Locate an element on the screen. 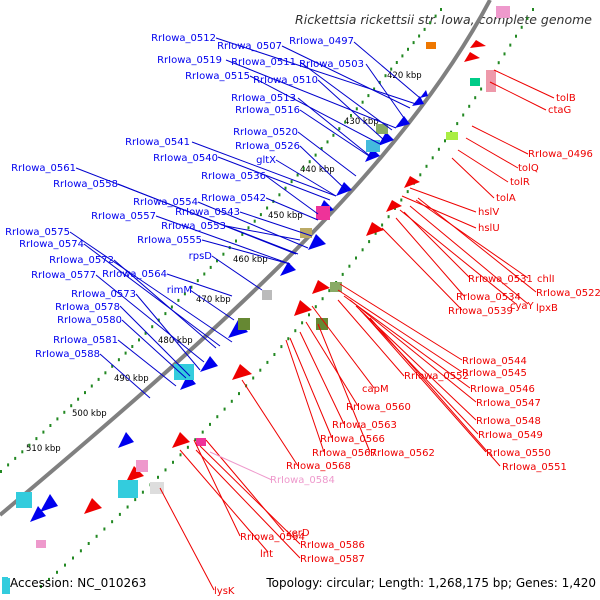 This screenshot has width=600, height=600. gene-label-reverse: ctaG is located at coordinates (559, 110).